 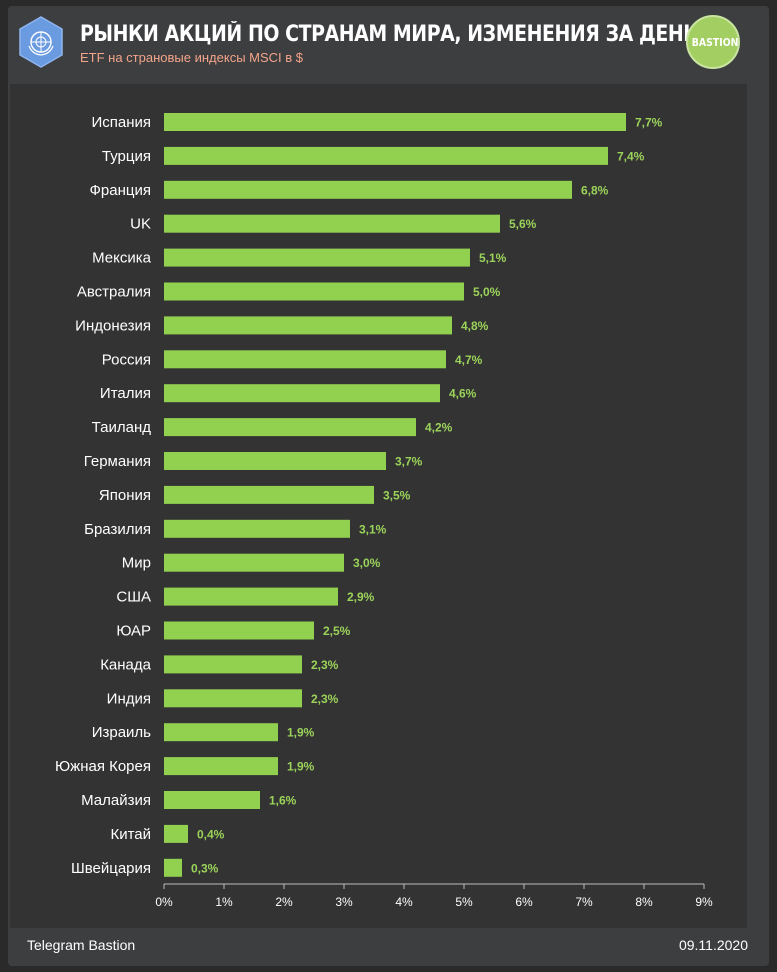 I want to click on footer-source: Telegram Bastion, so click(x=81, y=945).